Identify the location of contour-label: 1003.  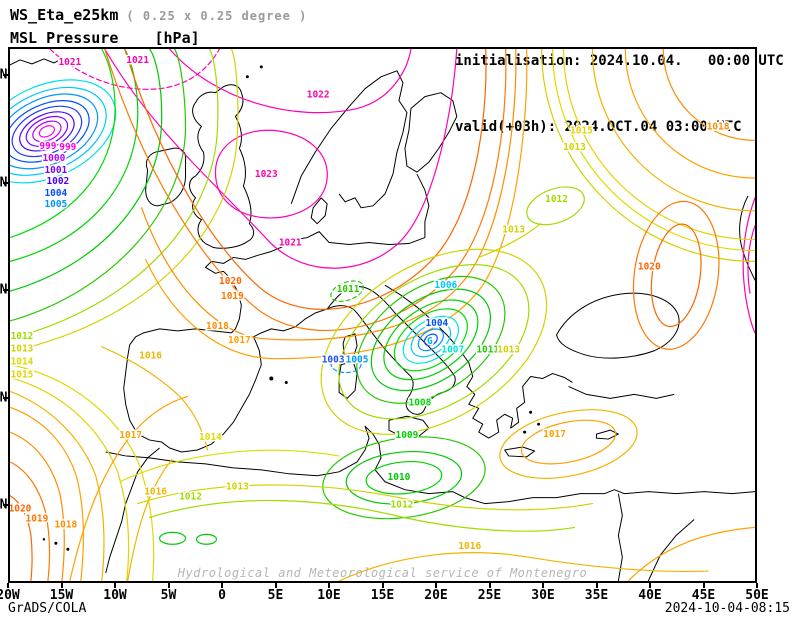
(333, 360).